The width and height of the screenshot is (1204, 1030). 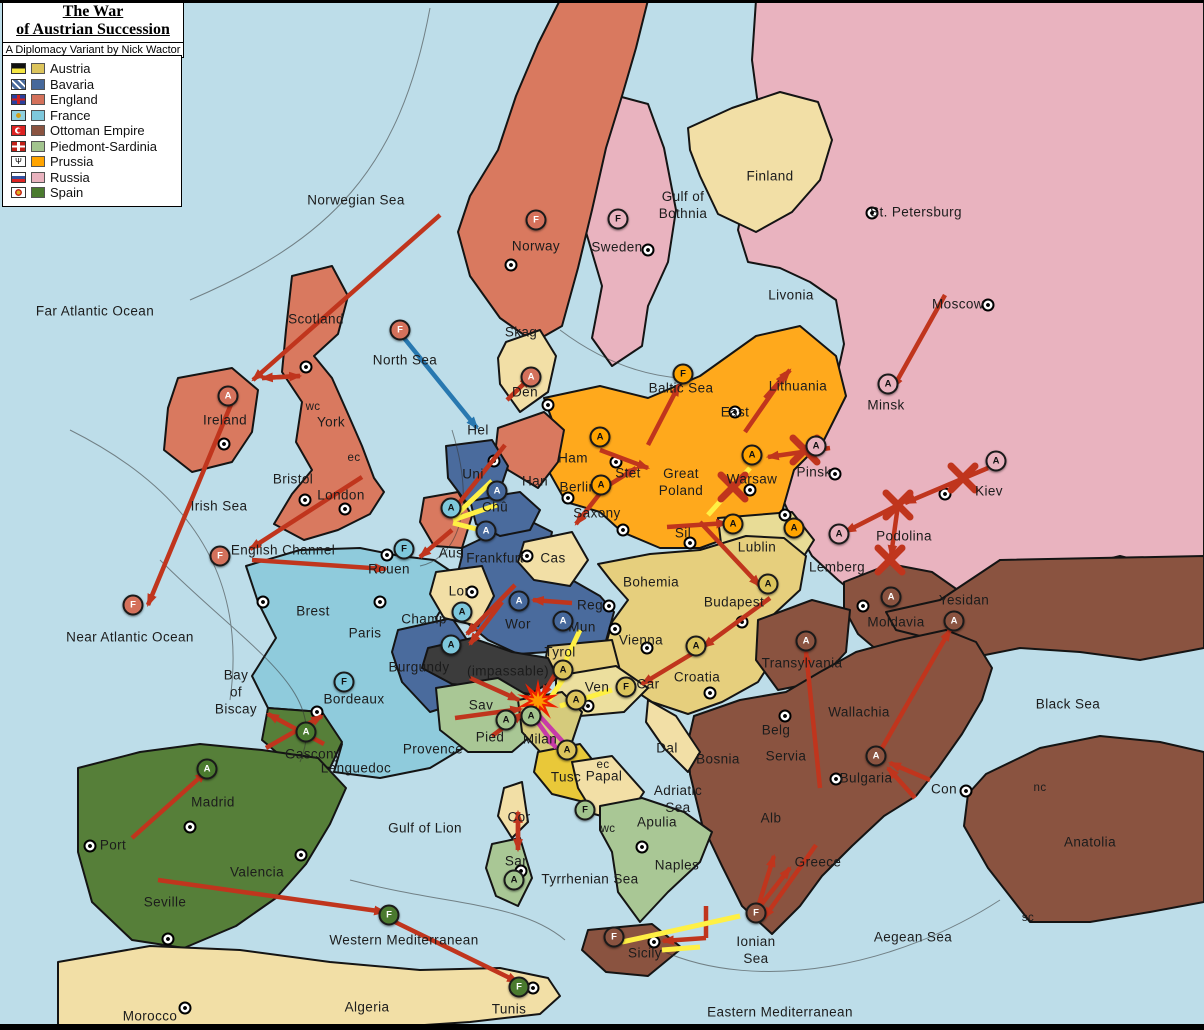 I want to click on territory-label-sav: Sav, so click(x=481, y=705).